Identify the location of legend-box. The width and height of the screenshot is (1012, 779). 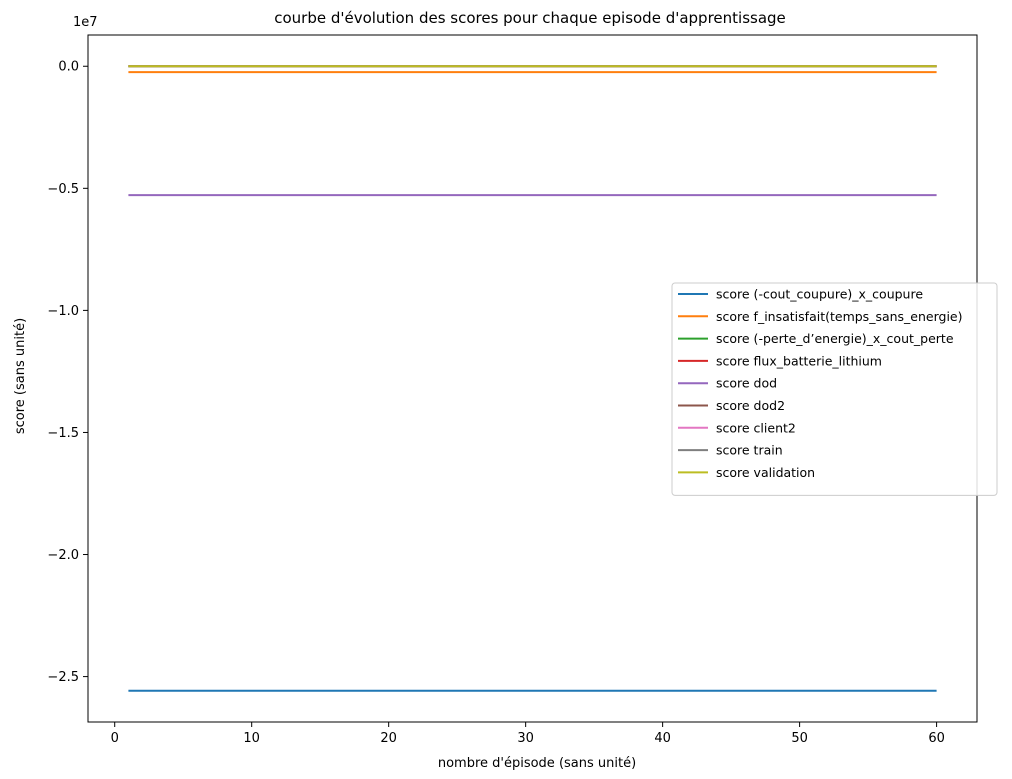
(834, 389).